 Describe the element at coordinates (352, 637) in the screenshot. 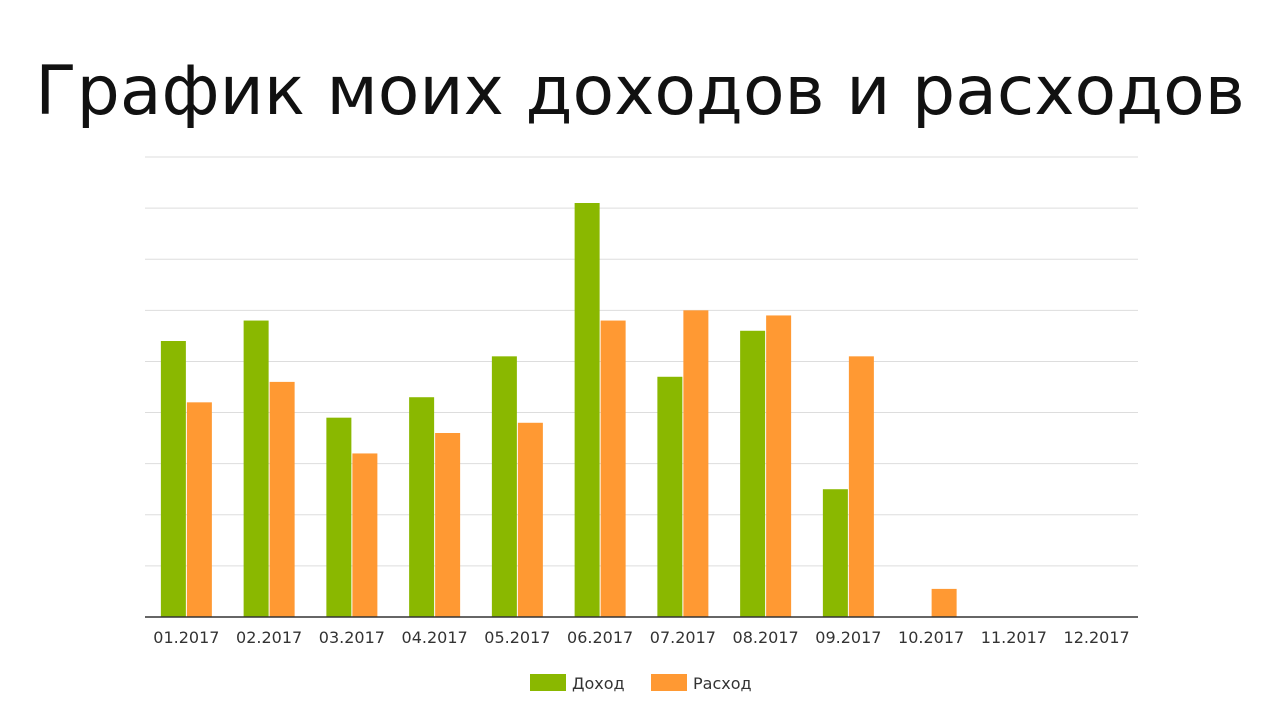

I see `x-tick-label: 03.2017` at that location.